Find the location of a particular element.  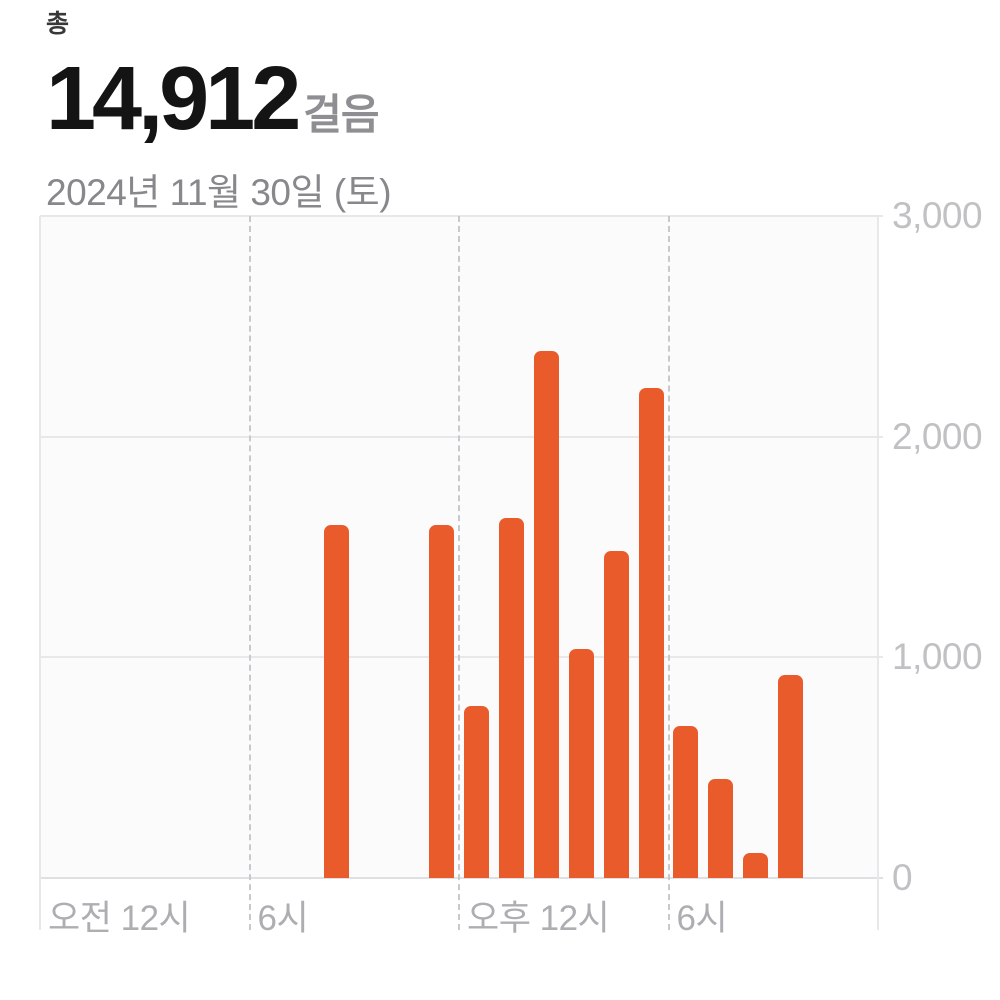

date-label: 2024년 11월 30일 (토) is located at coordinates (219, 192).